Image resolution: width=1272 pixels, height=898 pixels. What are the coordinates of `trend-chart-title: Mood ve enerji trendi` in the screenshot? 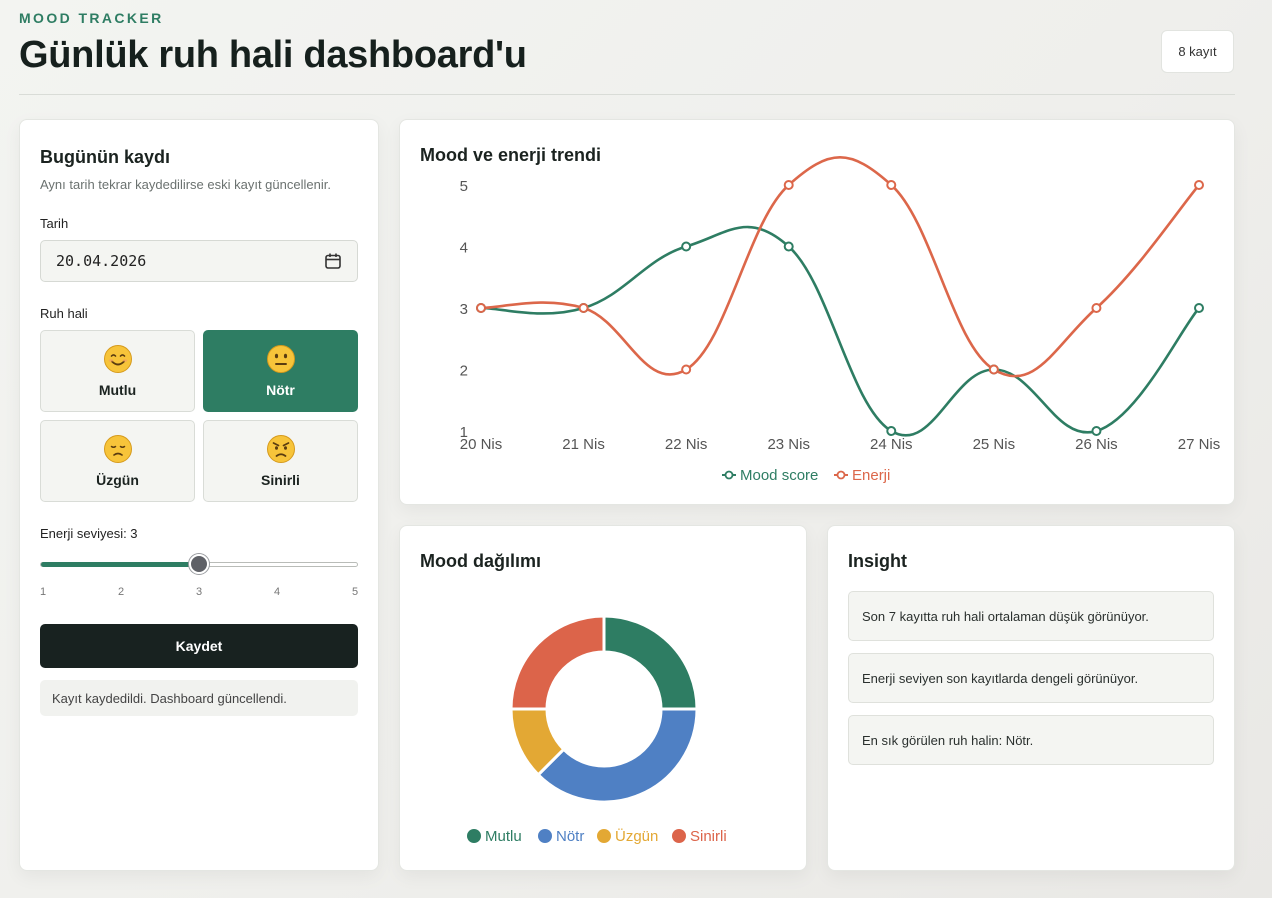 It's located at (511, 155).